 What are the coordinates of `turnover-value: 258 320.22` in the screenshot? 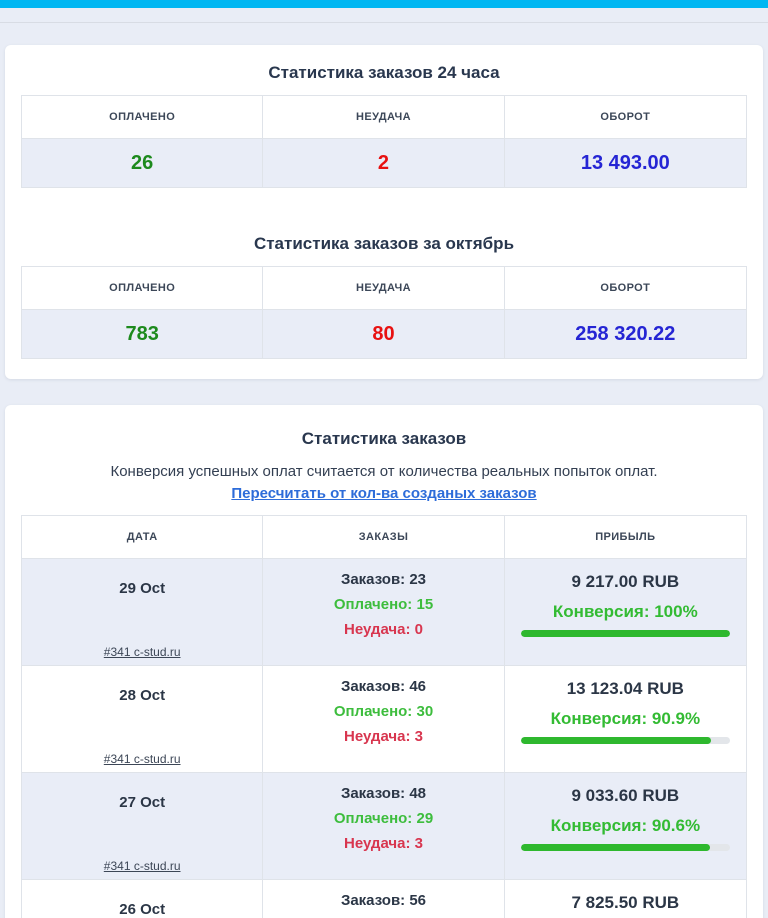 It's located at (625, 334).